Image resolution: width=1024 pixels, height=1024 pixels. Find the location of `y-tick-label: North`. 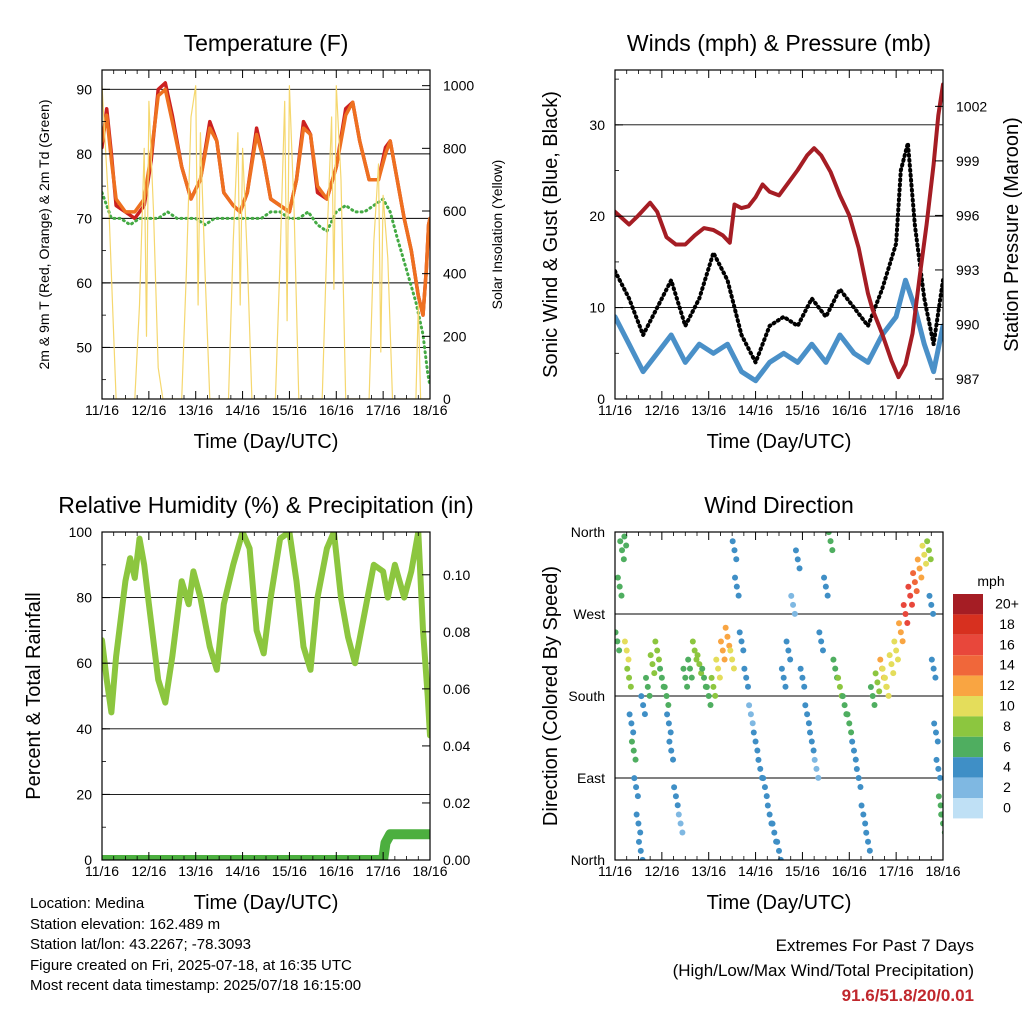

y-tick-label: North is located at coordinates (588, 860).